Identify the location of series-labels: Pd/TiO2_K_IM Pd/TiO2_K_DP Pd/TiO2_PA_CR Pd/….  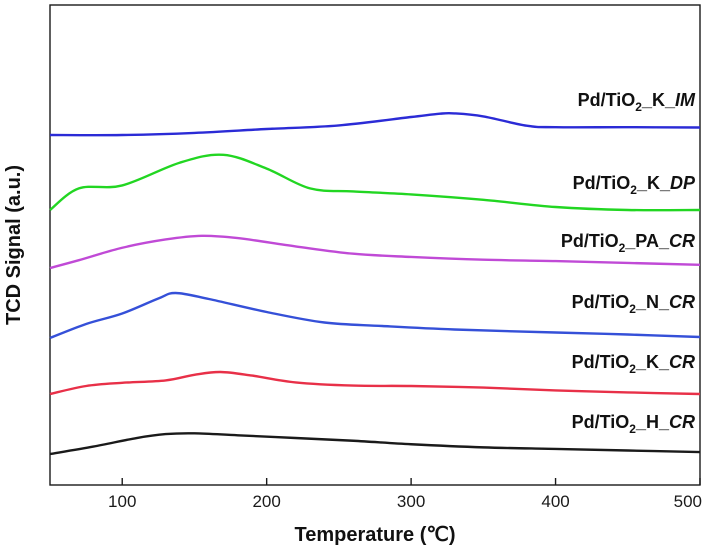
(628, 263).